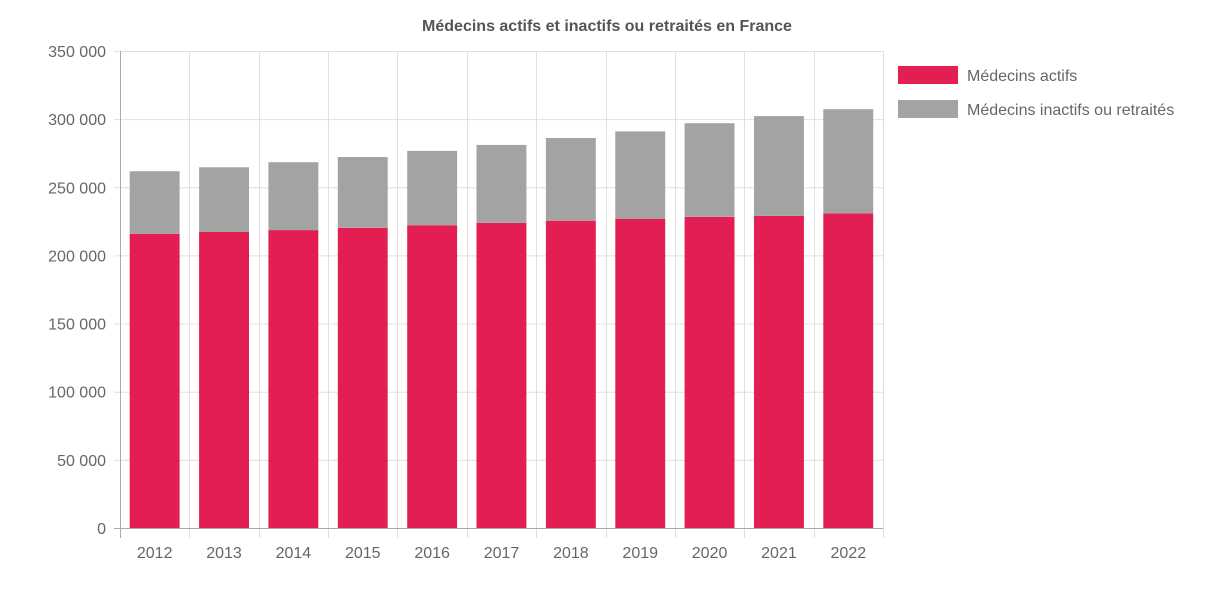  Describe the element at coordinates (77, 325) in the screenshot. I see `y-tick-label: 150 000` at that location.